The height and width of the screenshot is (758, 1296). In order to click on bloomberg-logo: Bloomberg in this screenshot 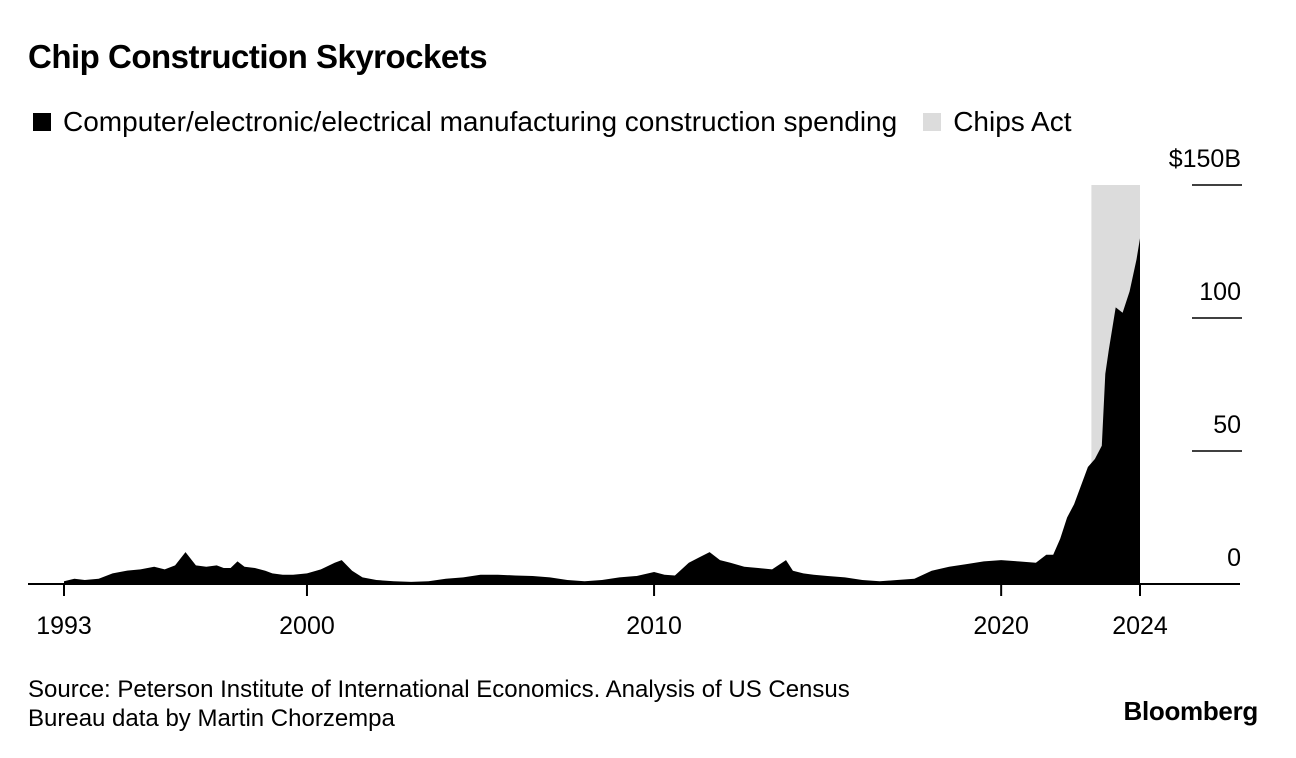, I will do `click(1190, 711)`.